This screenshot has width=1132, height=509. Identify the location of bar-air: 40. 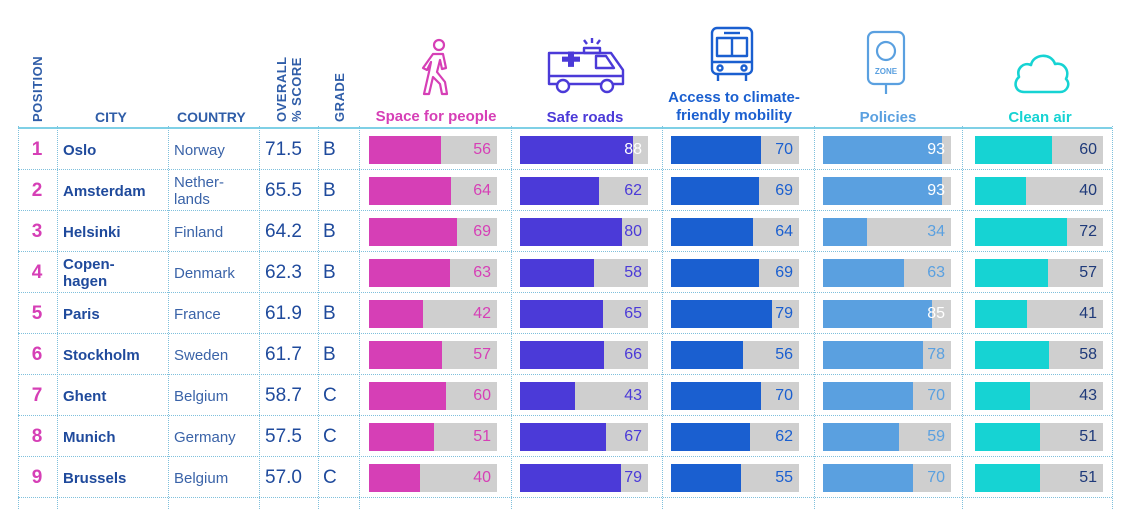
(1039, 191).